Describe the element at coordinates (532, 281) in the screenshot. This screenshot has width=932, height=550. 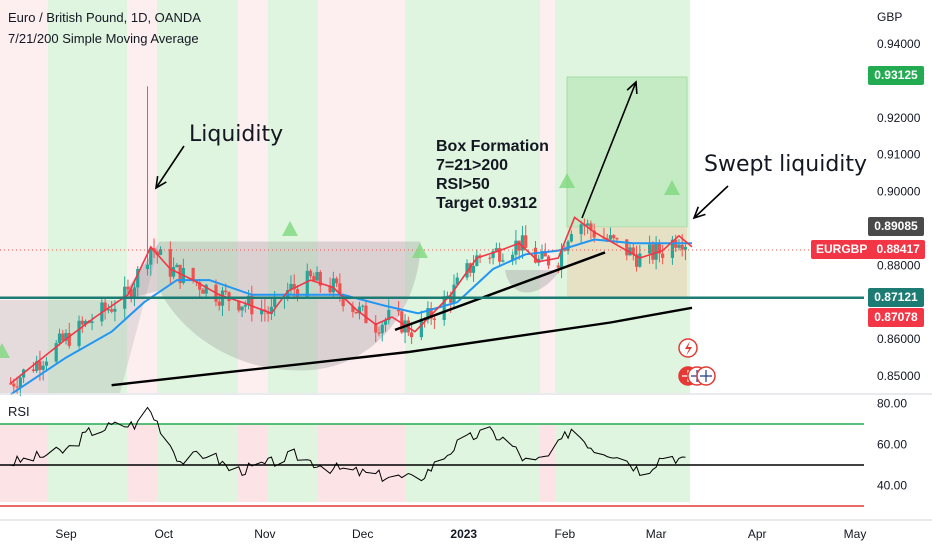
I see `small-cup-shape` at that location.